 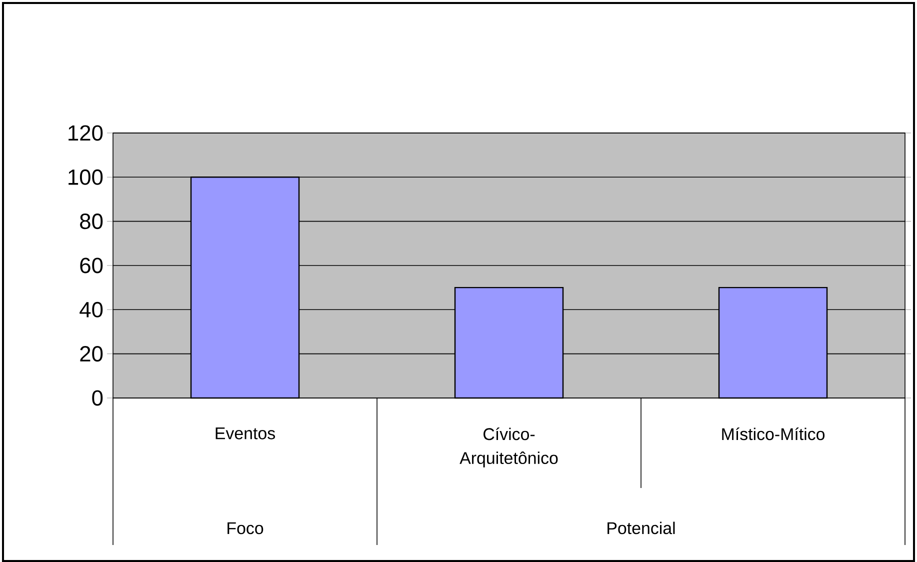 What do you see at coordinates (246, 528) in the screenshot?
I see `text: Foco` at bounding box center [246, 528].